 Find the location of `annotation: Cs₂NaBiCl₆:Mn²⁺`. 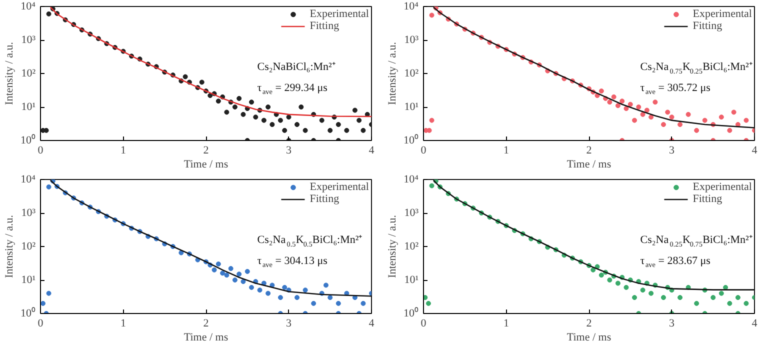

annotation: Cs₂NaBiCl₆:Mn²⁺ is located at coordinates (296, 66).